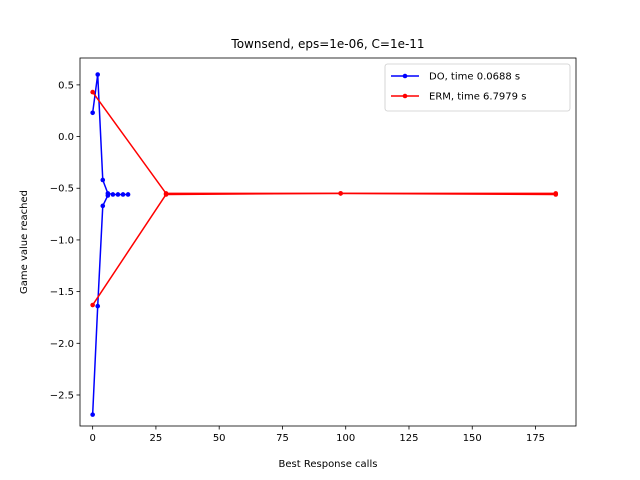 Image resolution: width=640 pixels, height=480 pixels. What do you see at coordinates (535, 438) in the screenshot?
I see `x-tick-label: 175` at bounding box center [535, 438].